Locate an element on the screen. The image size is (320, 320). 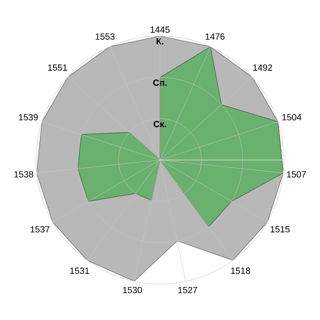
spoke-label: 1553 is located at coordinates (105, 36).